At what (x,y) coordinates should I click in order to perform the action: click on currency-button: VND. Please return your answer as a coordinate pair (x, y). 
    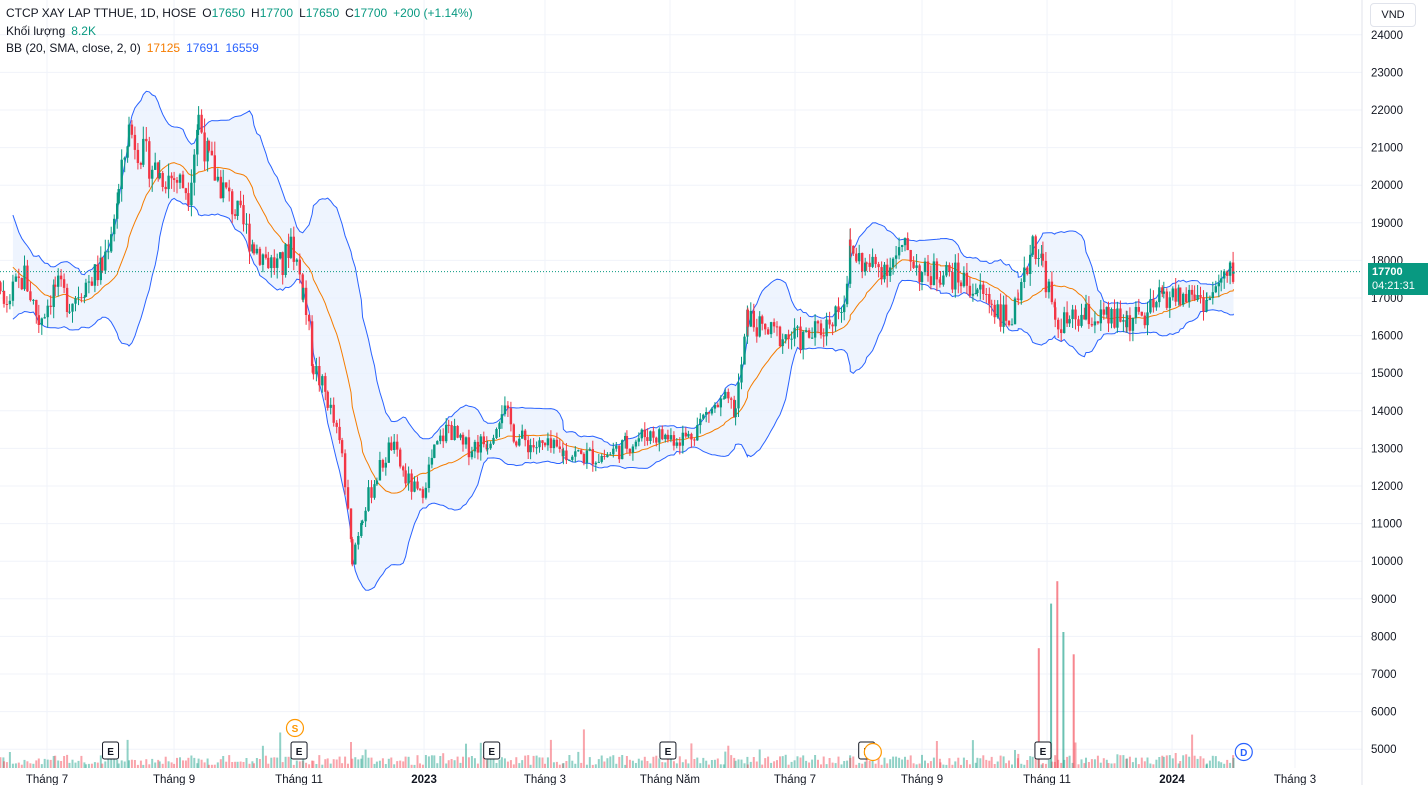
    Looking at the image, I should click on (1393, 15).